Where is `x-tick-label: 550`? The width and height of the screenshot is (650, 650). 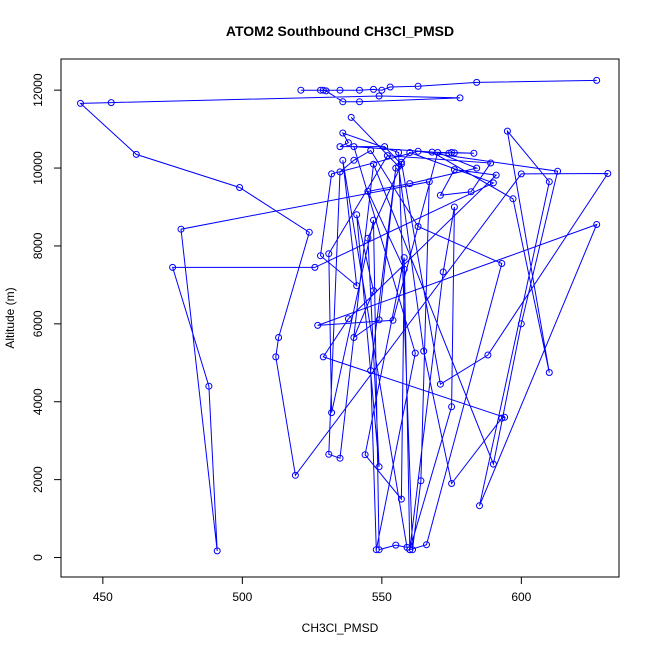
x-tick-label: 550 is located at coordinates (382, 597).